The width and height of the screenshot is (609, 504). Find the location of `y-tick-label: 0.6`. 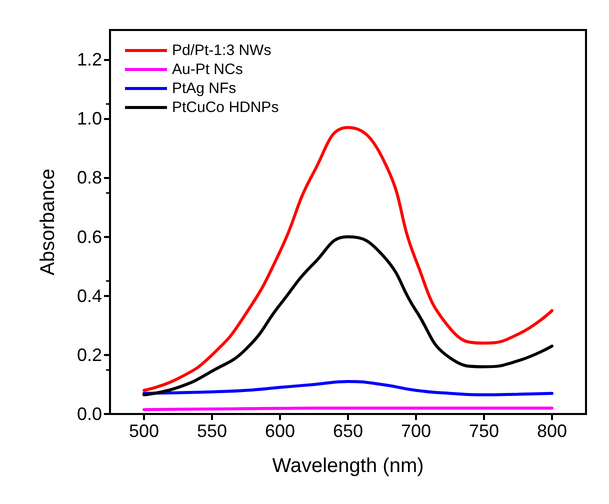

y-tick-label: 0.6 is located at coordinates (89, 236).